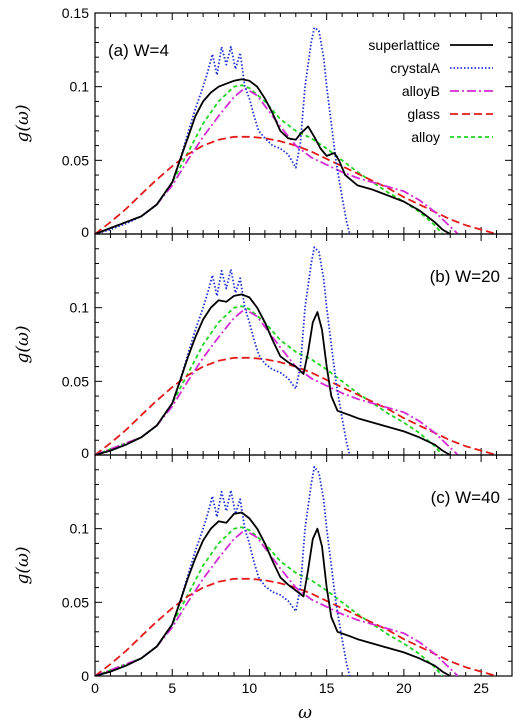 Image resolution: width=521 pixels, height=721 pixels. I want to click on x-tick-label: 15, so click(327, 688).